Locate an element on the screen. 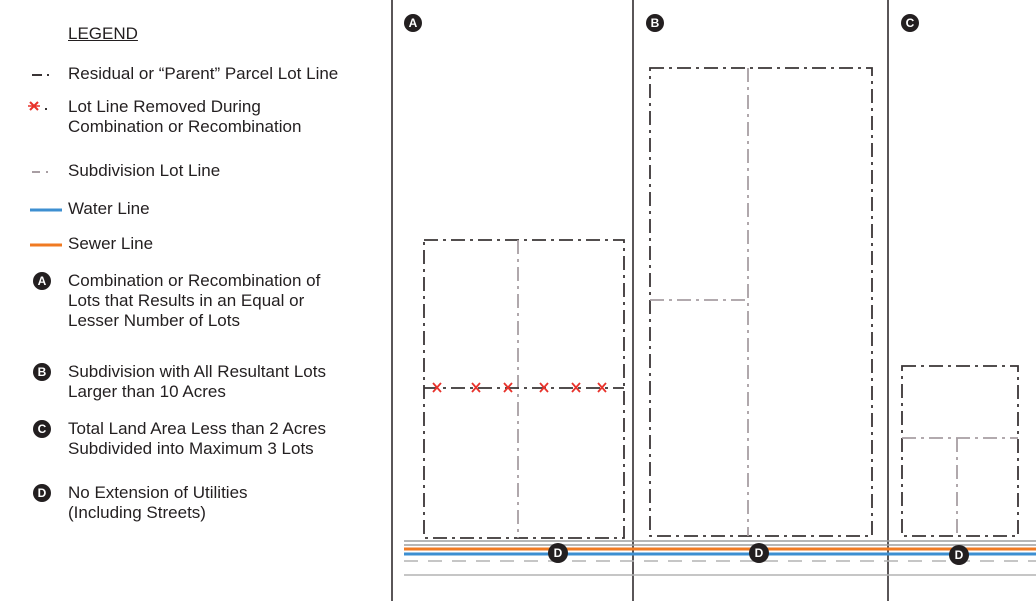 The image size is (1036, 601). legend-label: Residual or “Parent” Parcel Lot Line is located at coordinates (203, 73).